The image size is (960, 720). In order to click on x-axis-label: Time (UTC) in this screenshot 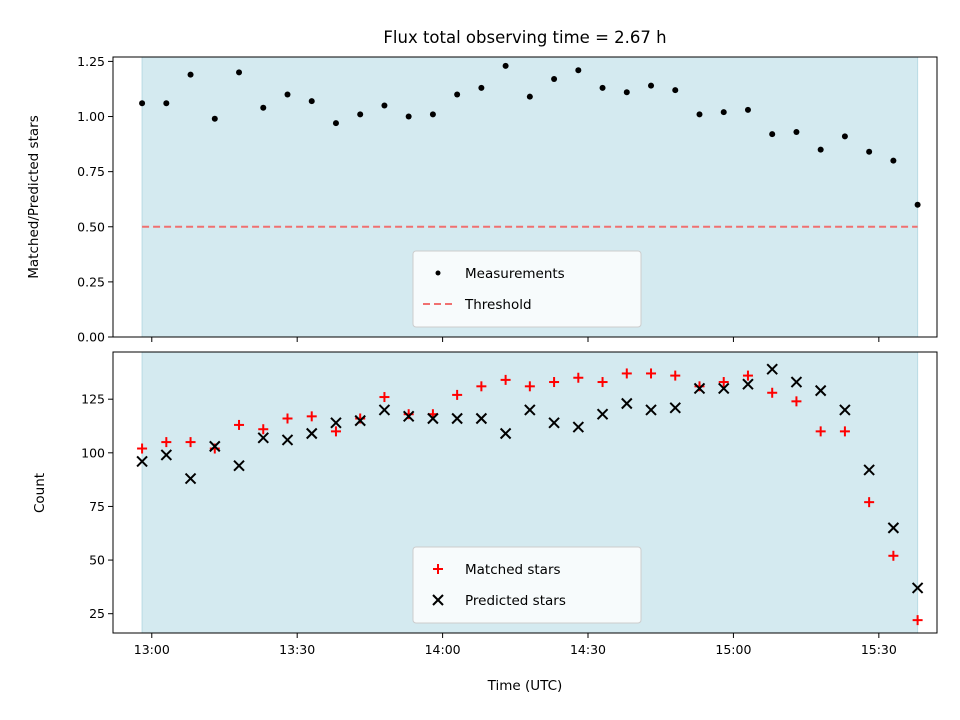, I will do `click(525, 686)`.